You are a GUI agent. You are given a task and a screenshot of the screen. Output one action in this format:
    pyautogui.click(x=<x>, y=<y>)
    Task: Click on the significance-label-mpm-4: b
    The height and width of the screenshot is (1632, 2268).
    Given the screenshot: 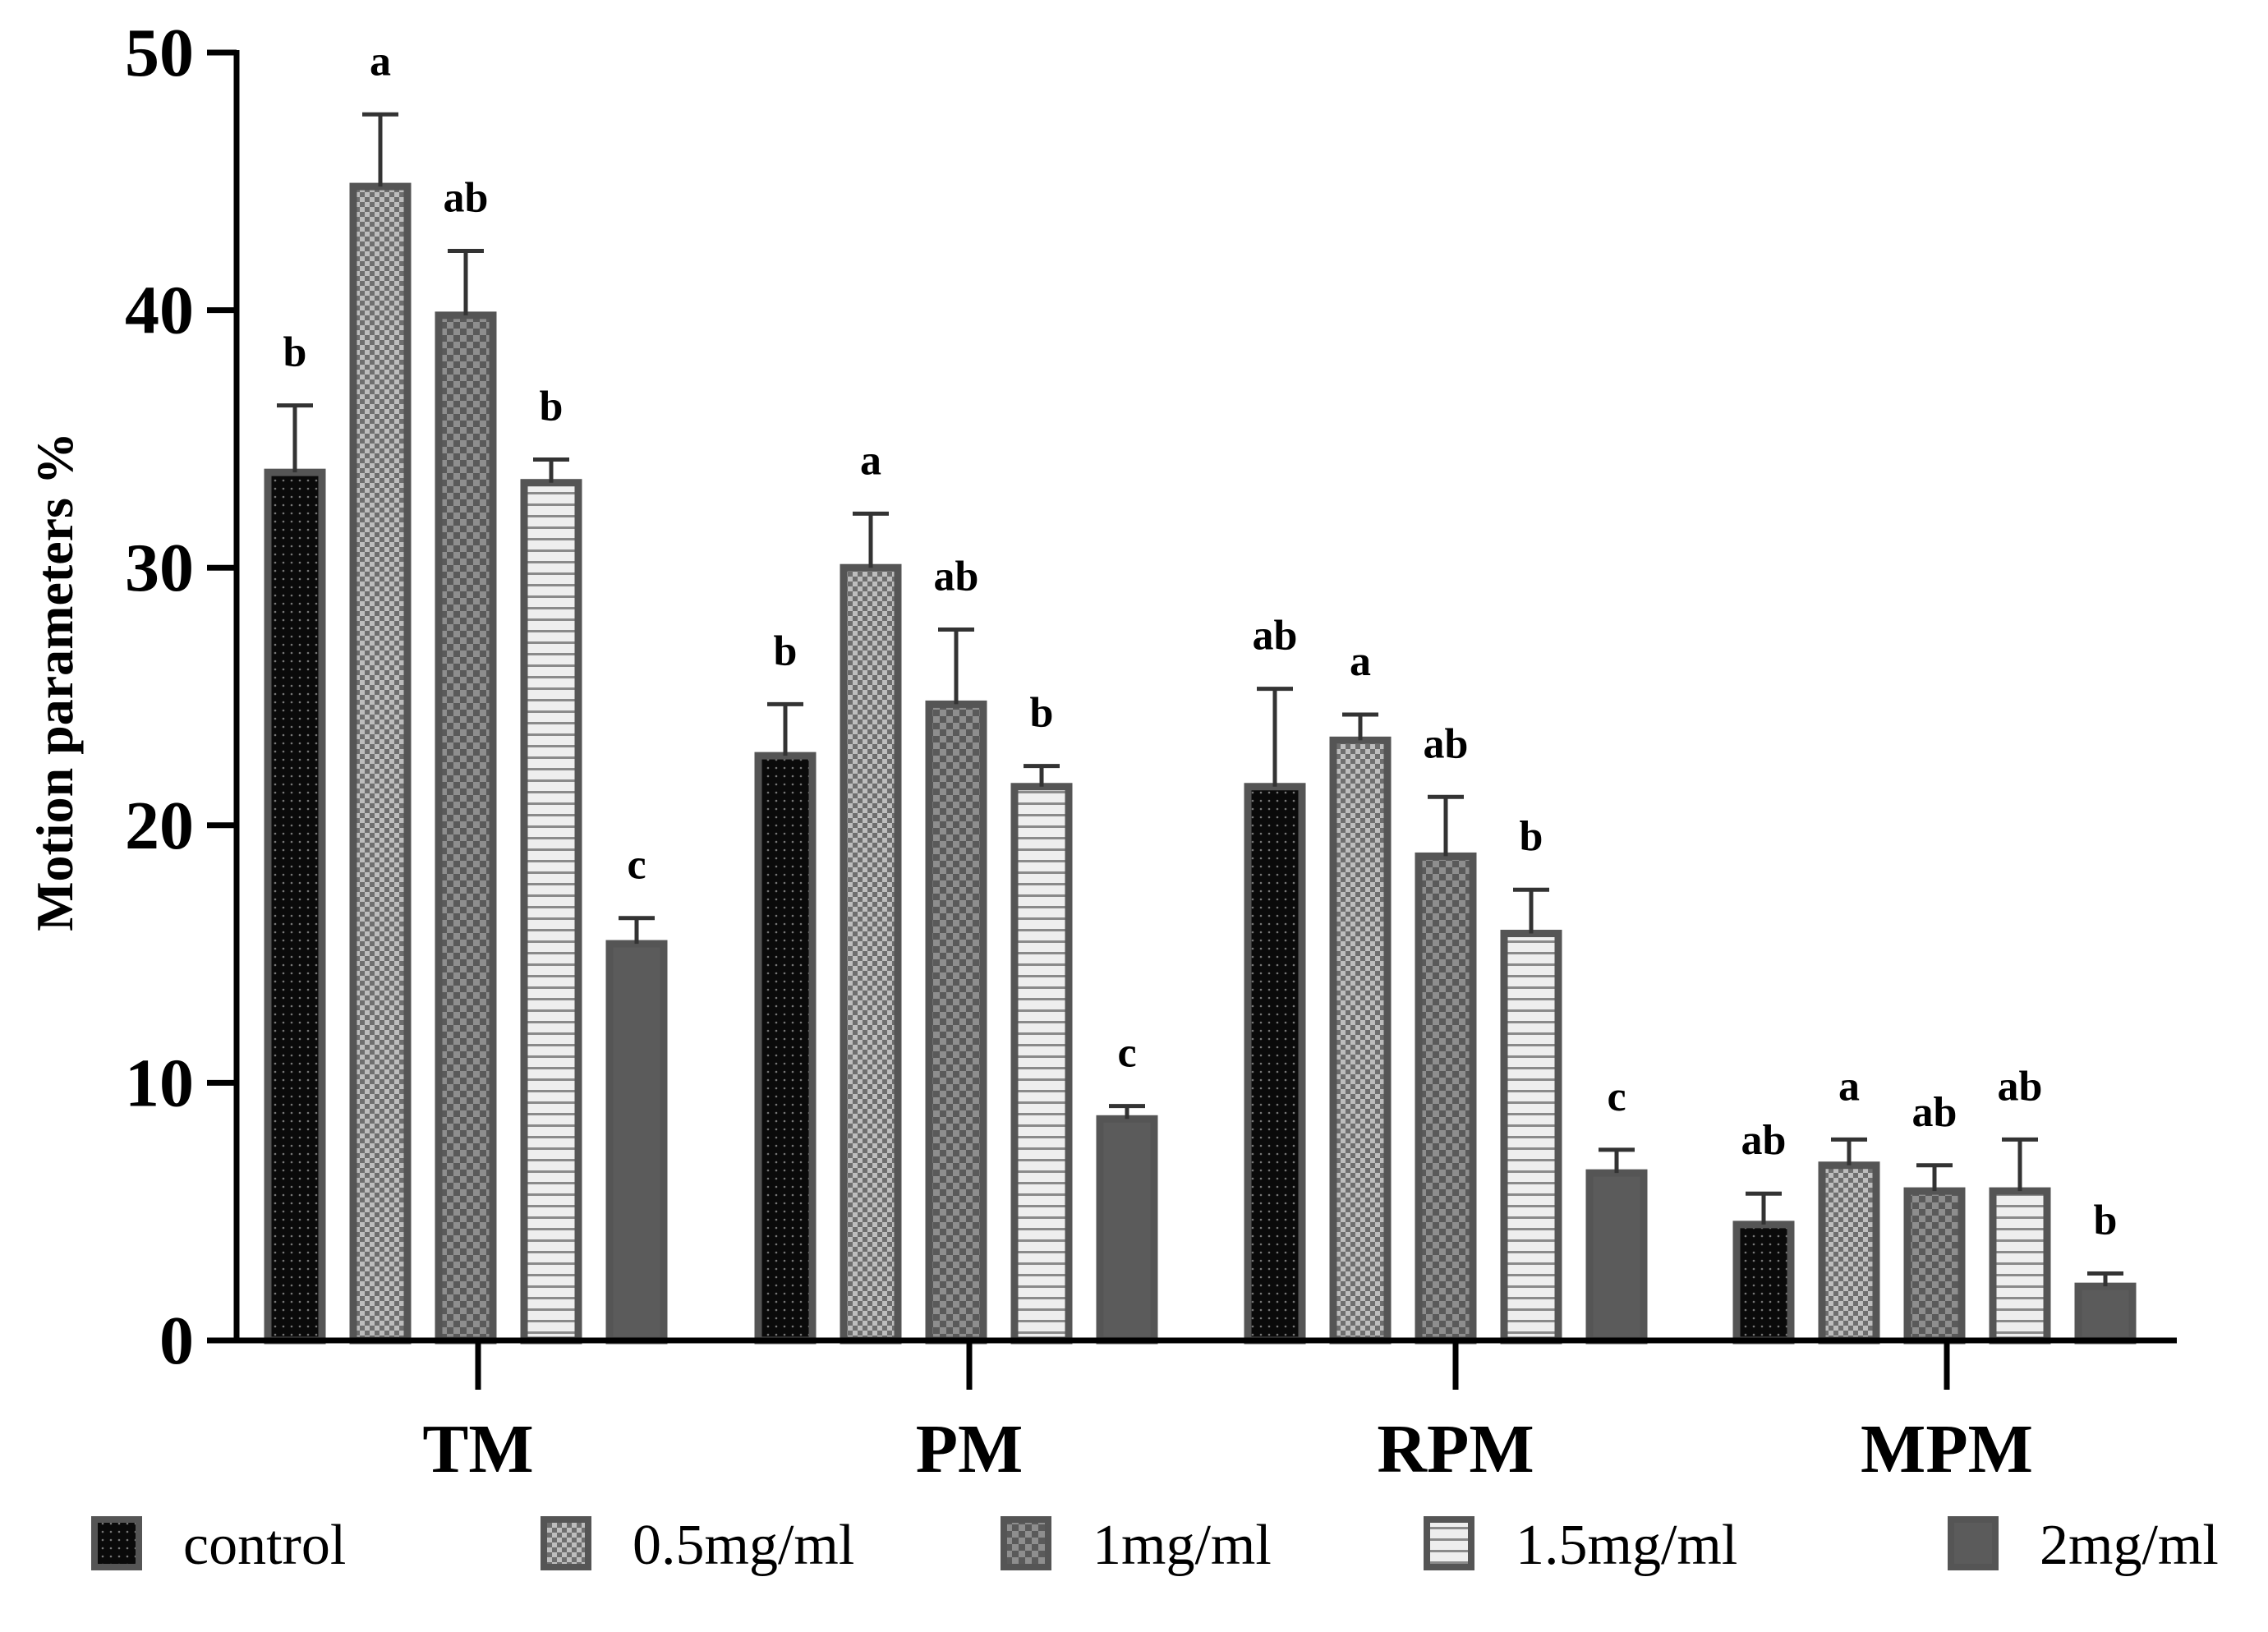 What is the action you would take?
    pyautogui.click(x=2106, y=1220)
    